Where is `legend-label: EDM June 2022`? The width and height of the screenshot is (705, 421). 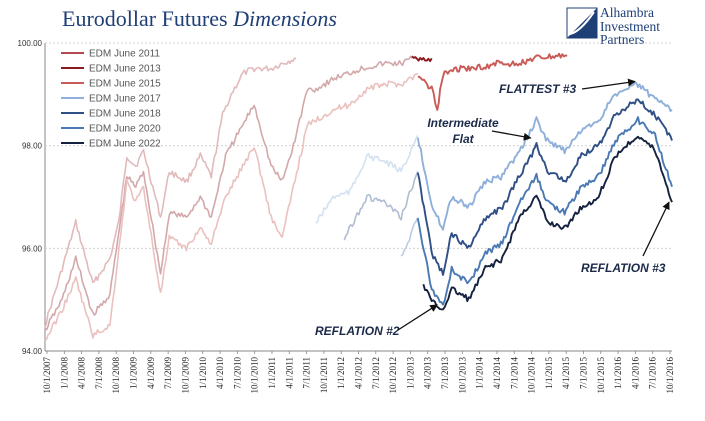
legend-label: EDM June 2022 is located at coordinates (125, 144).